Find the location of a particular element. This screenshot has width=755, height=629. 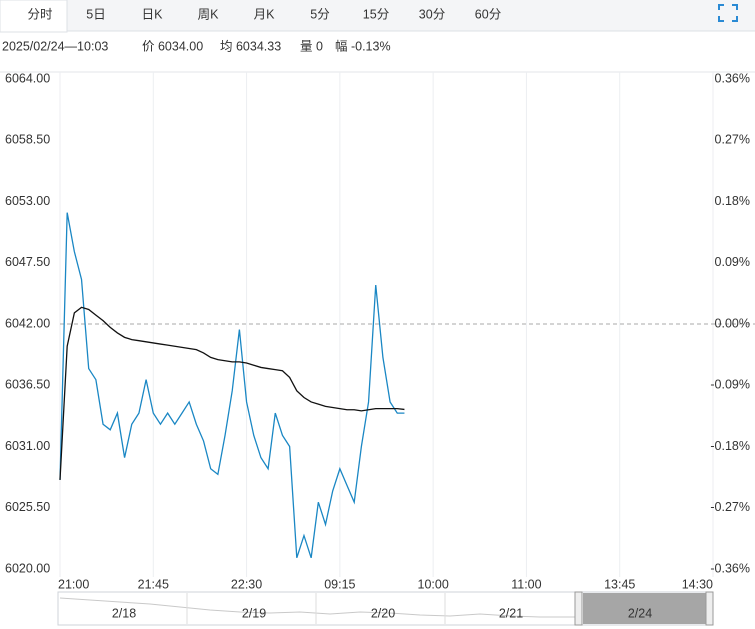

tab: 60分 is located at coordinates (488, 14).